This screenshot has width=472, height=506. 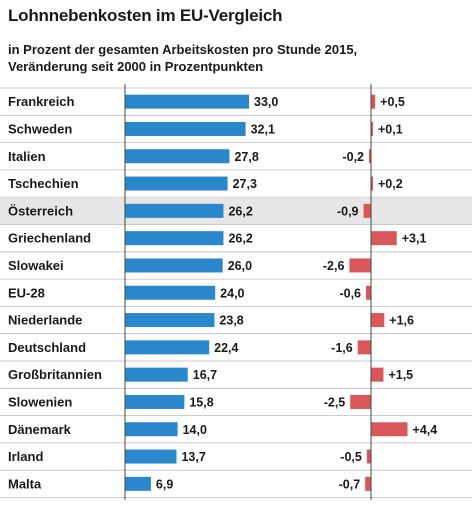 I want to click on value-label-change: -2,5, so click(x=335, y=402).